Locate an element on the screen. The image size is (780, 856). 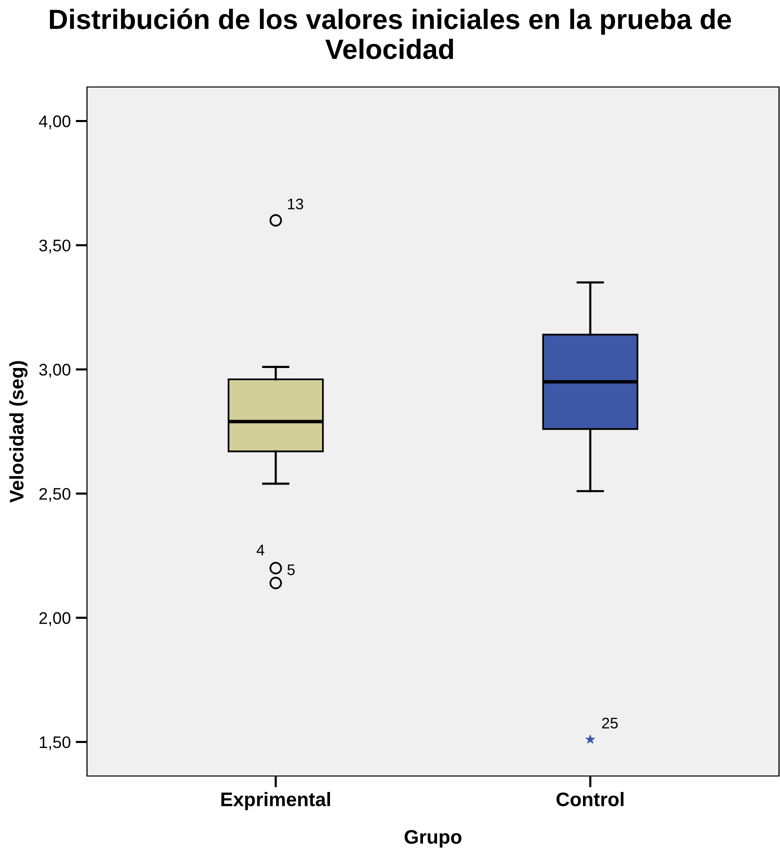
annotation: 13 is located at coordinates (296, 204).